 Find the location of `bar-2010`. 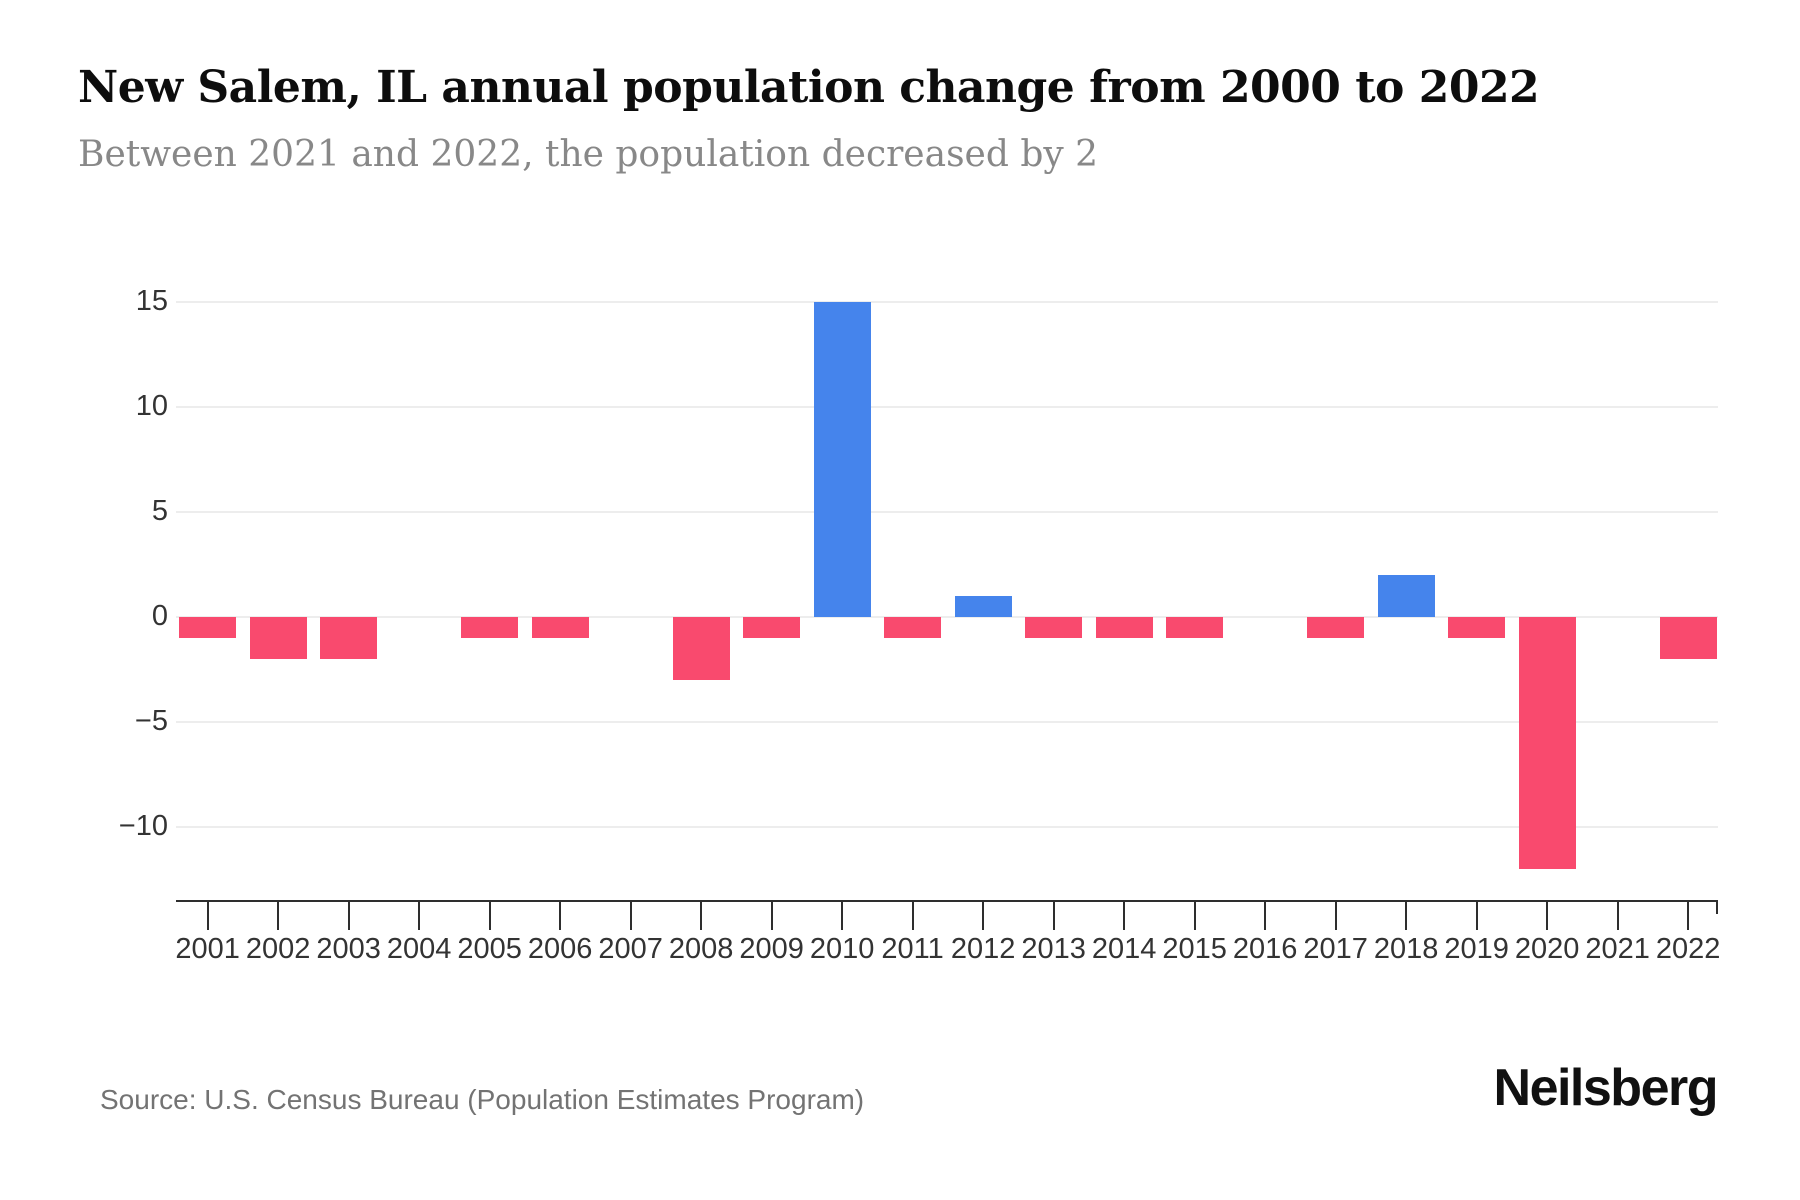

bar-2010 is located at coordinates (842, 459).